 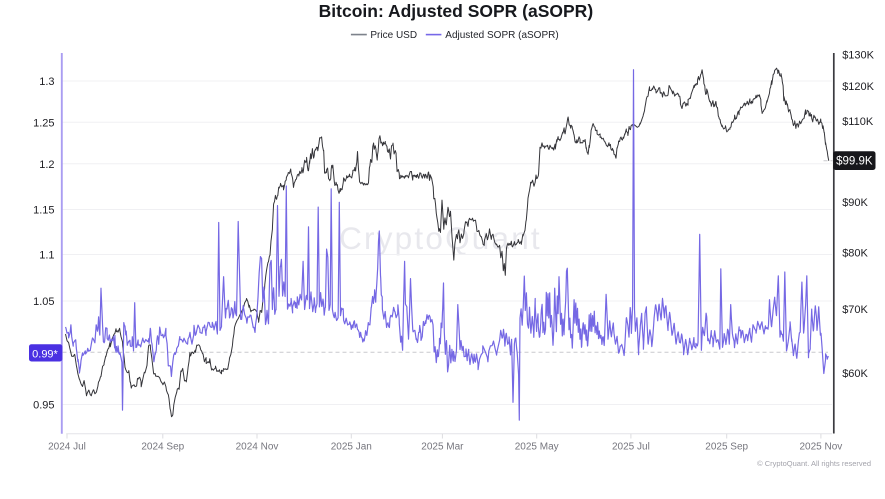 I want to click on svg-text: $99.9K, so click(x=854, y=162).